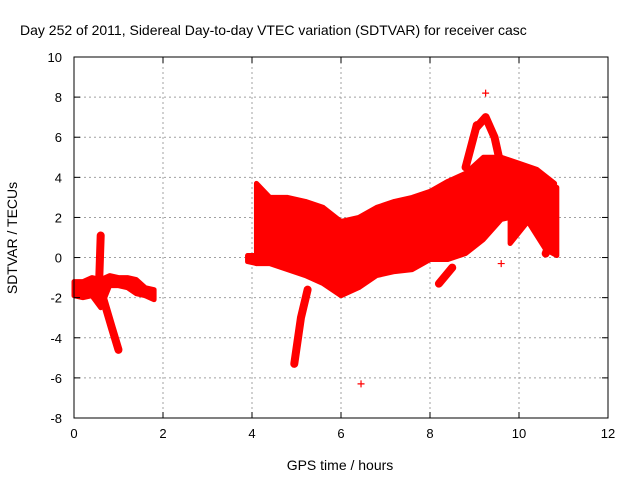  What do you see at coordinates (110, 323) in the screenshot?
I see `data-stroke-dip-down` at bounding box center [110, 323].